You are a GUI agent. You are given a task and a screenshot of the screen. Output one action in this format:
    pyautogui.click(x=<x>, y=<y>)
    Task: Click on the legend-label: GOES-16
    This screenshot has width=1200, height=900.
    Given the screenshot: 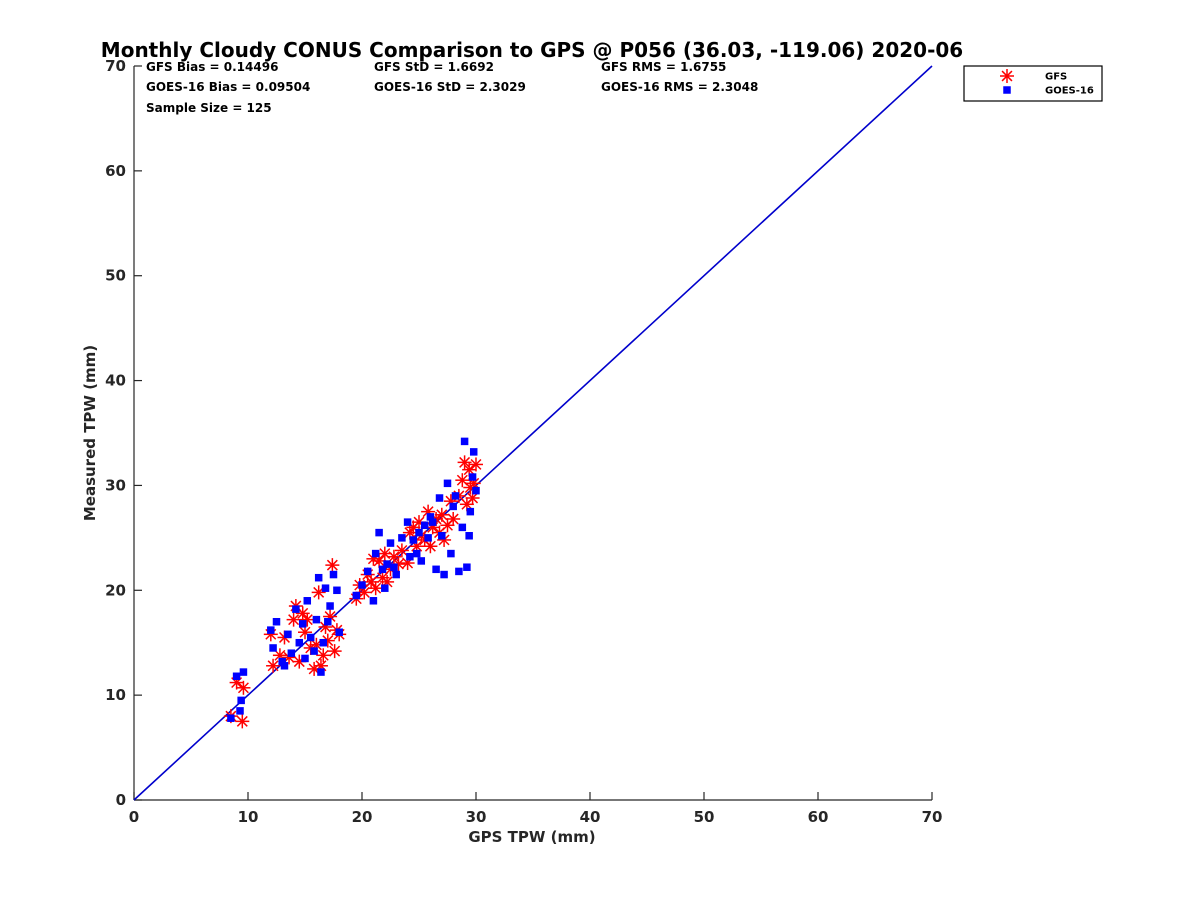 What is the action you would take?
    pyautogui.click(x=1069, y=91)
    